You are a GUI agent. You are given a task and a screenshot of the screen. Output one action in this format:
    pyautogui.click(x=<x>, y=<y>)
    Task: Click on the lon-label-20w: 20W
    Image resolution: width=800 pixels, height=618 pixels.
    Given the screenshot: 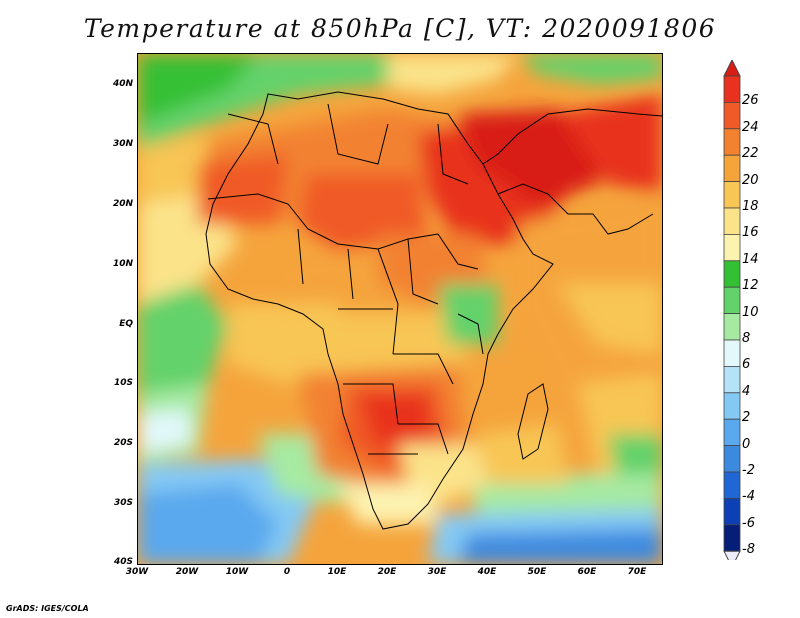 What is the action you would take?
    pyautogui.click(x=187, y=572)
    